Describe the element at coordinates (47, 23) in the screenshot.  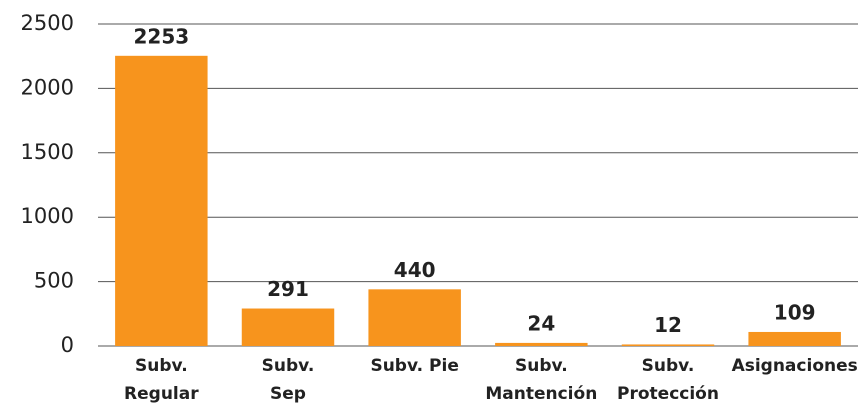
I see `y-tick-label: 2500` at that location.